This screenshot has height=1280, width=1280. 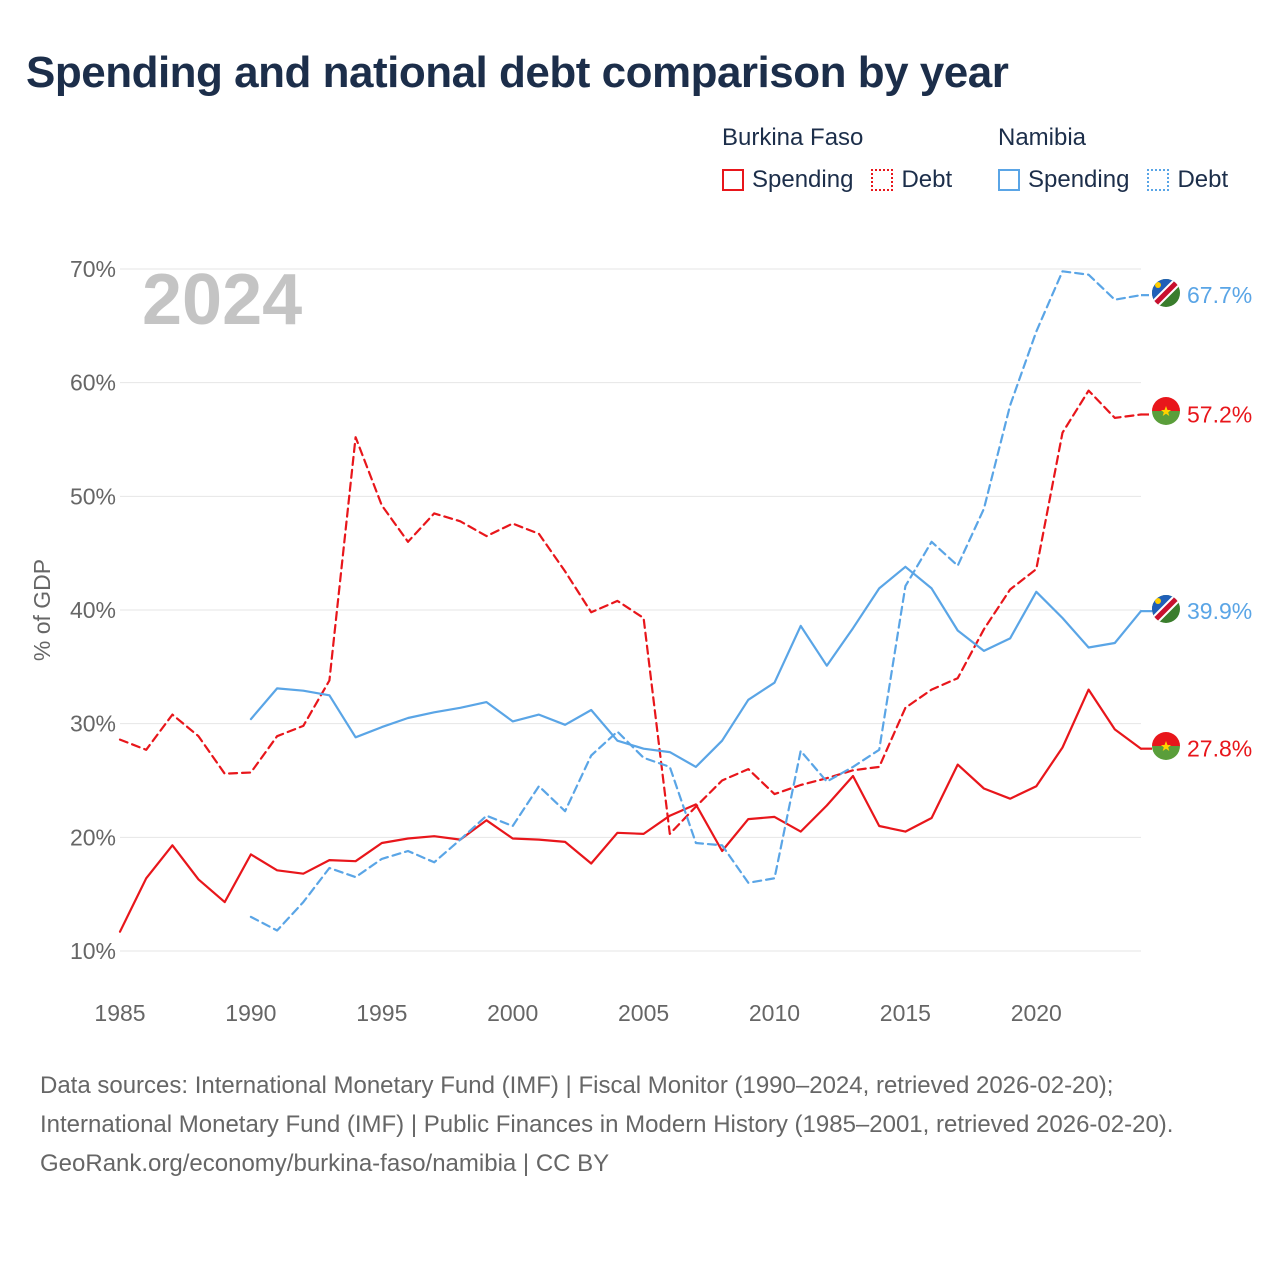 I want to click on legend-item-burkina-faso-spending: Spending, so click(x=787, y=180).